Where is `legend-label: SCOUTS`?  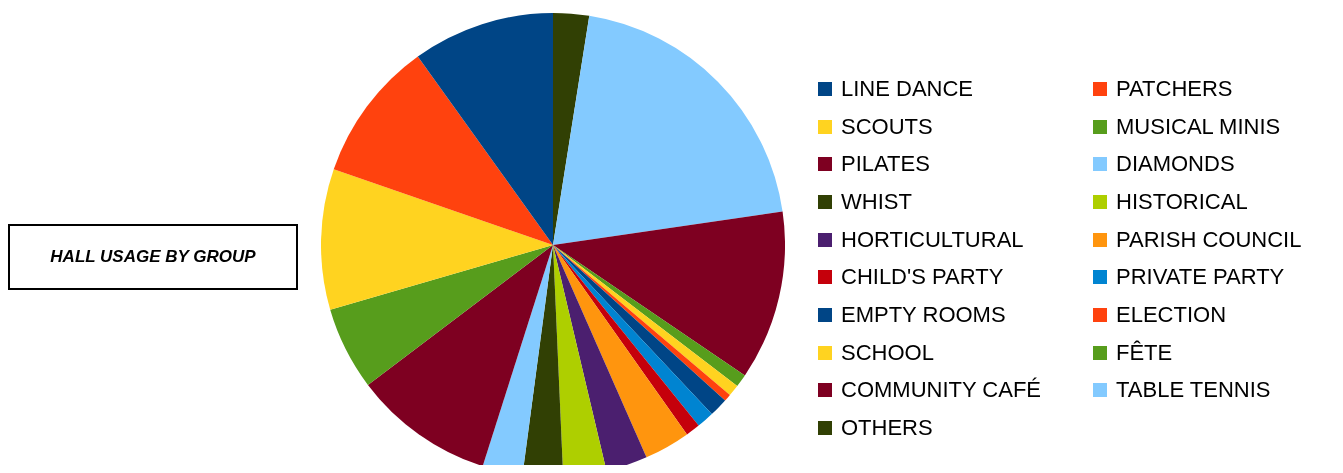
legend-label: SCOUTS is located at coordinates (887, 126).